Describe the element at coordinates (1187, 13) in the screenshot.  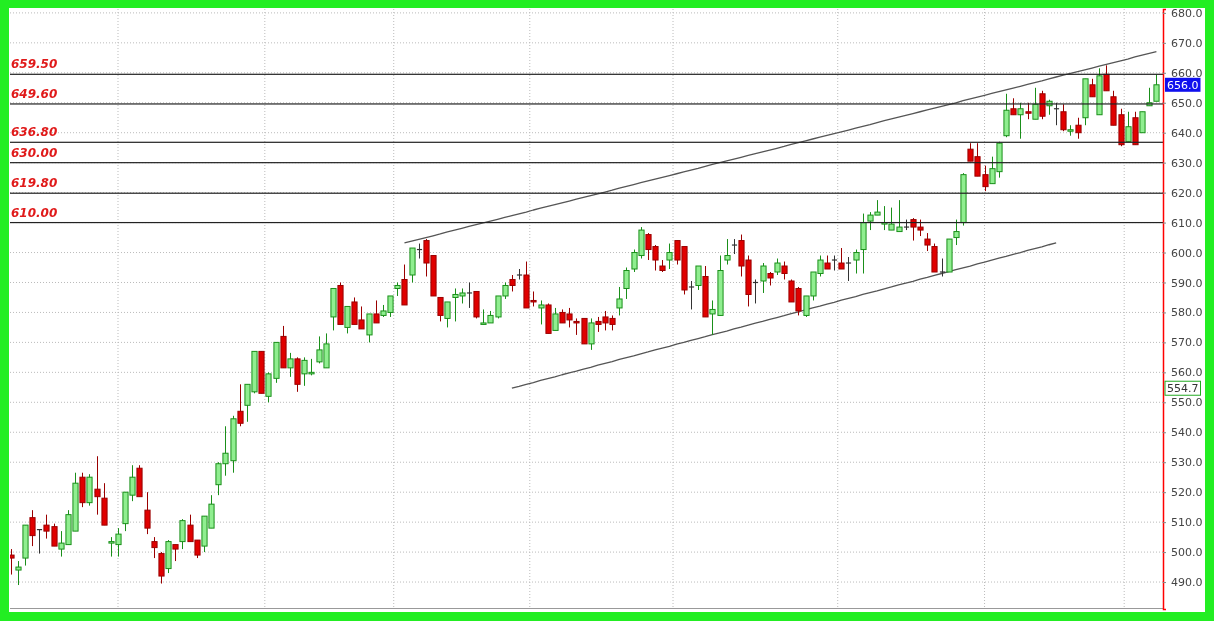
I see `y-tick-label: 680.0` at that location.